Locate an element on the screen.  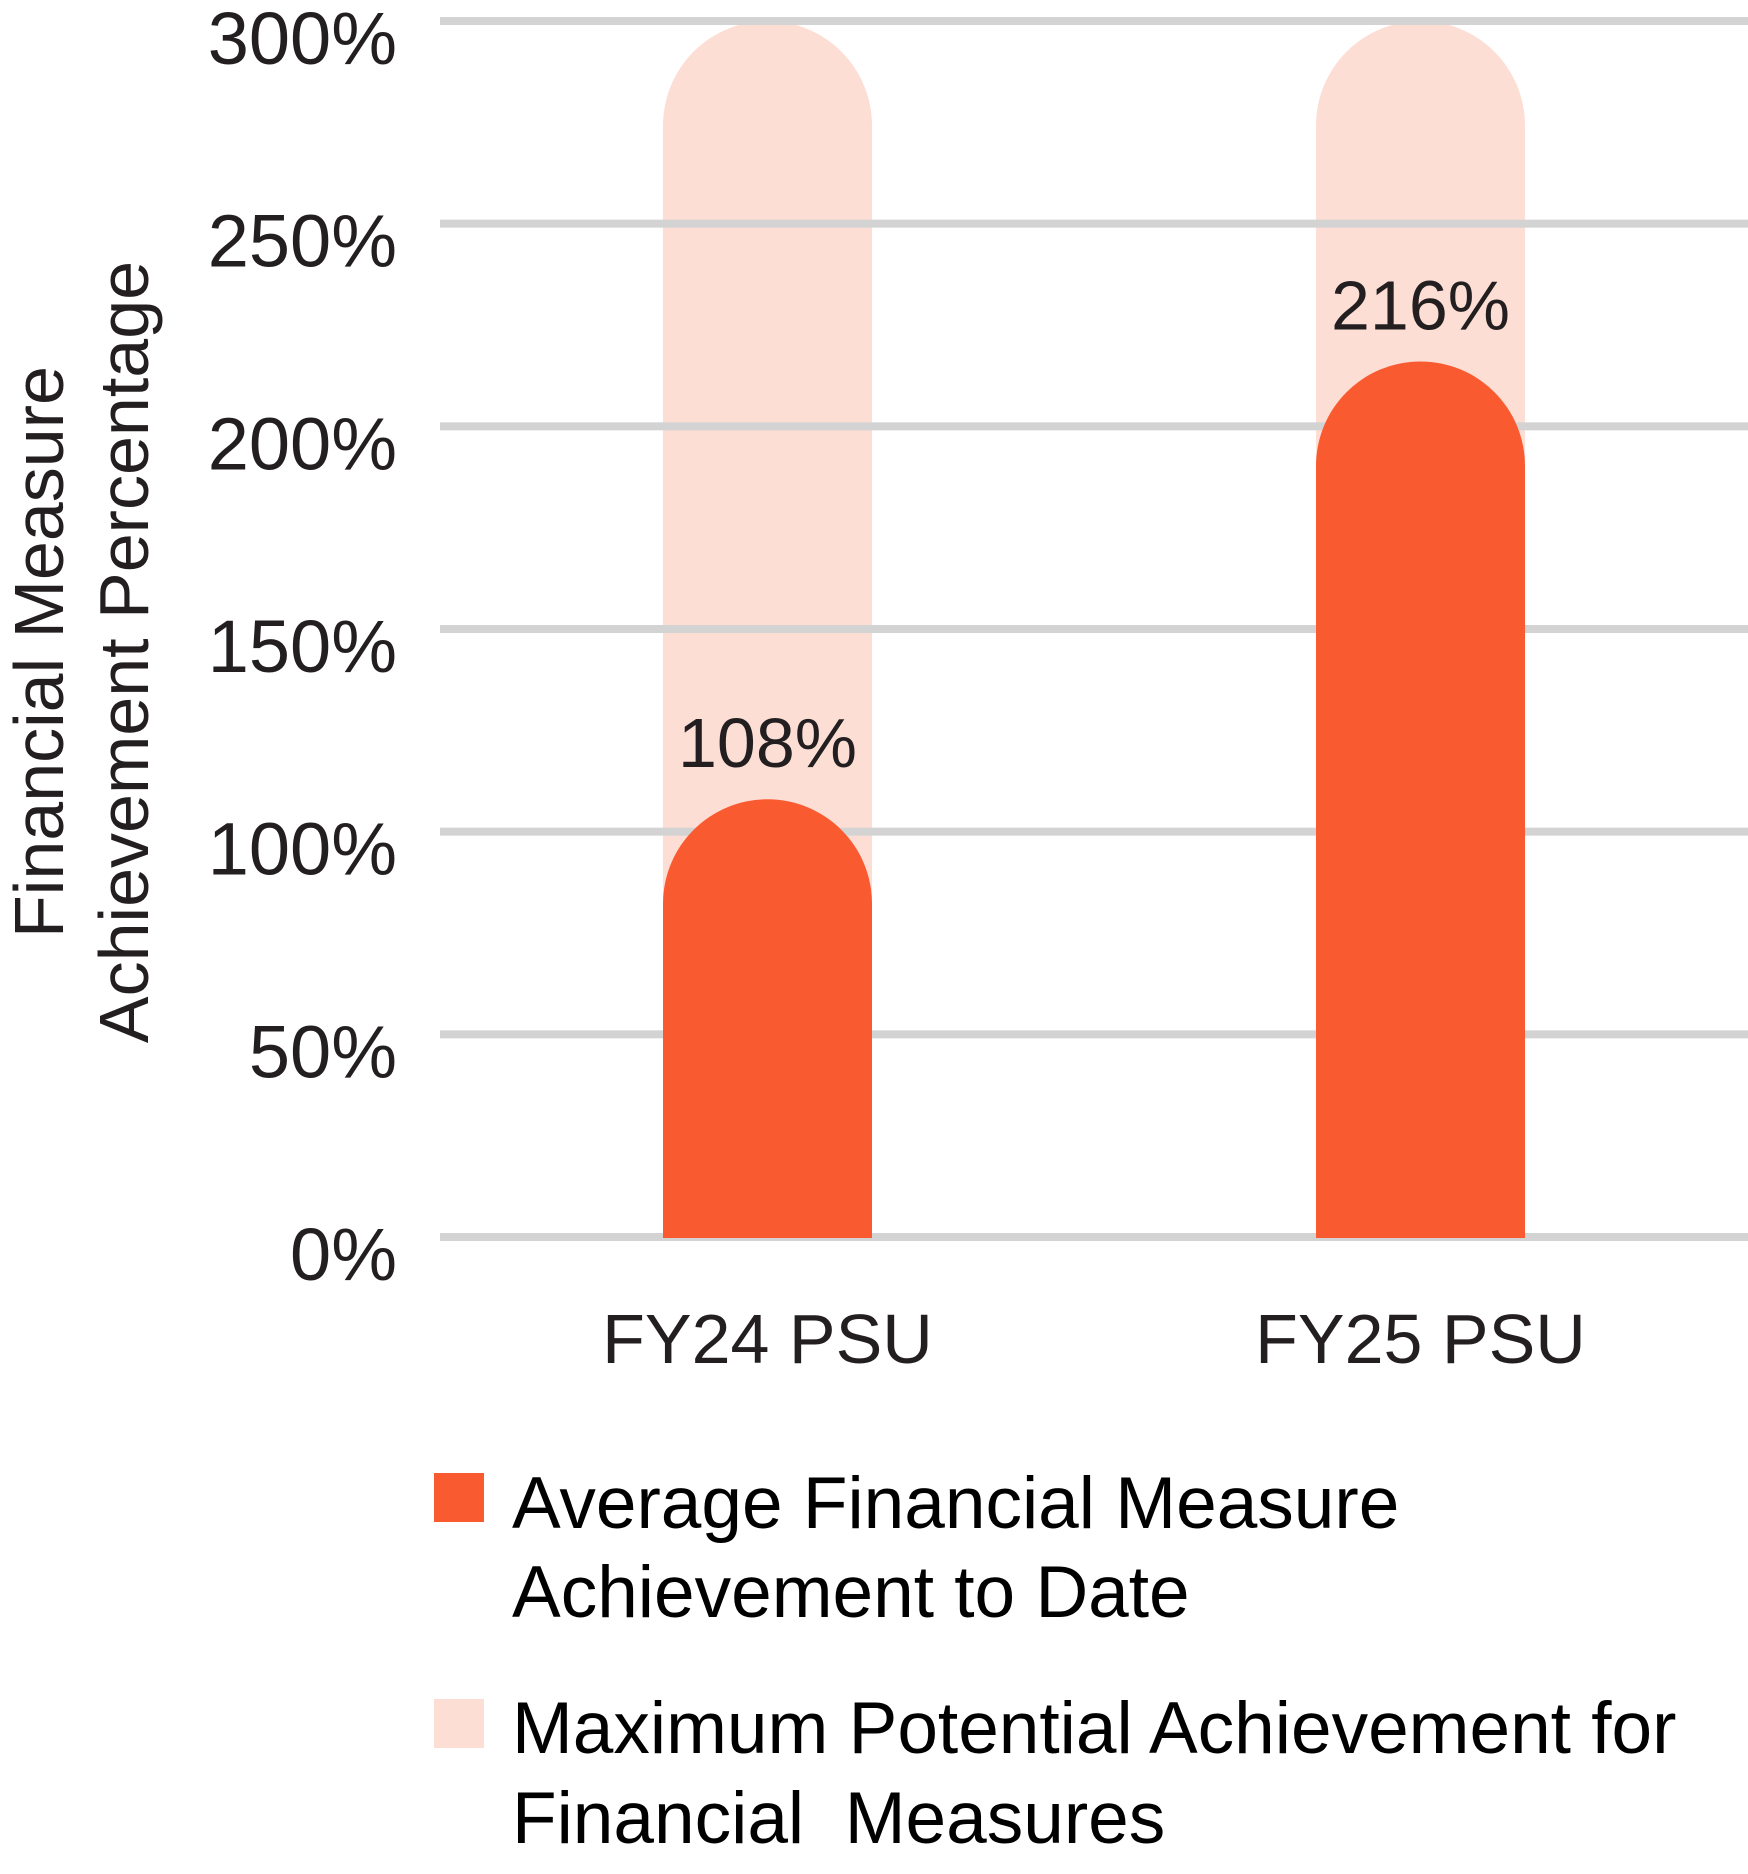
y-axis-title-line-1: Financial Measure is located at coordinates (39, 652).